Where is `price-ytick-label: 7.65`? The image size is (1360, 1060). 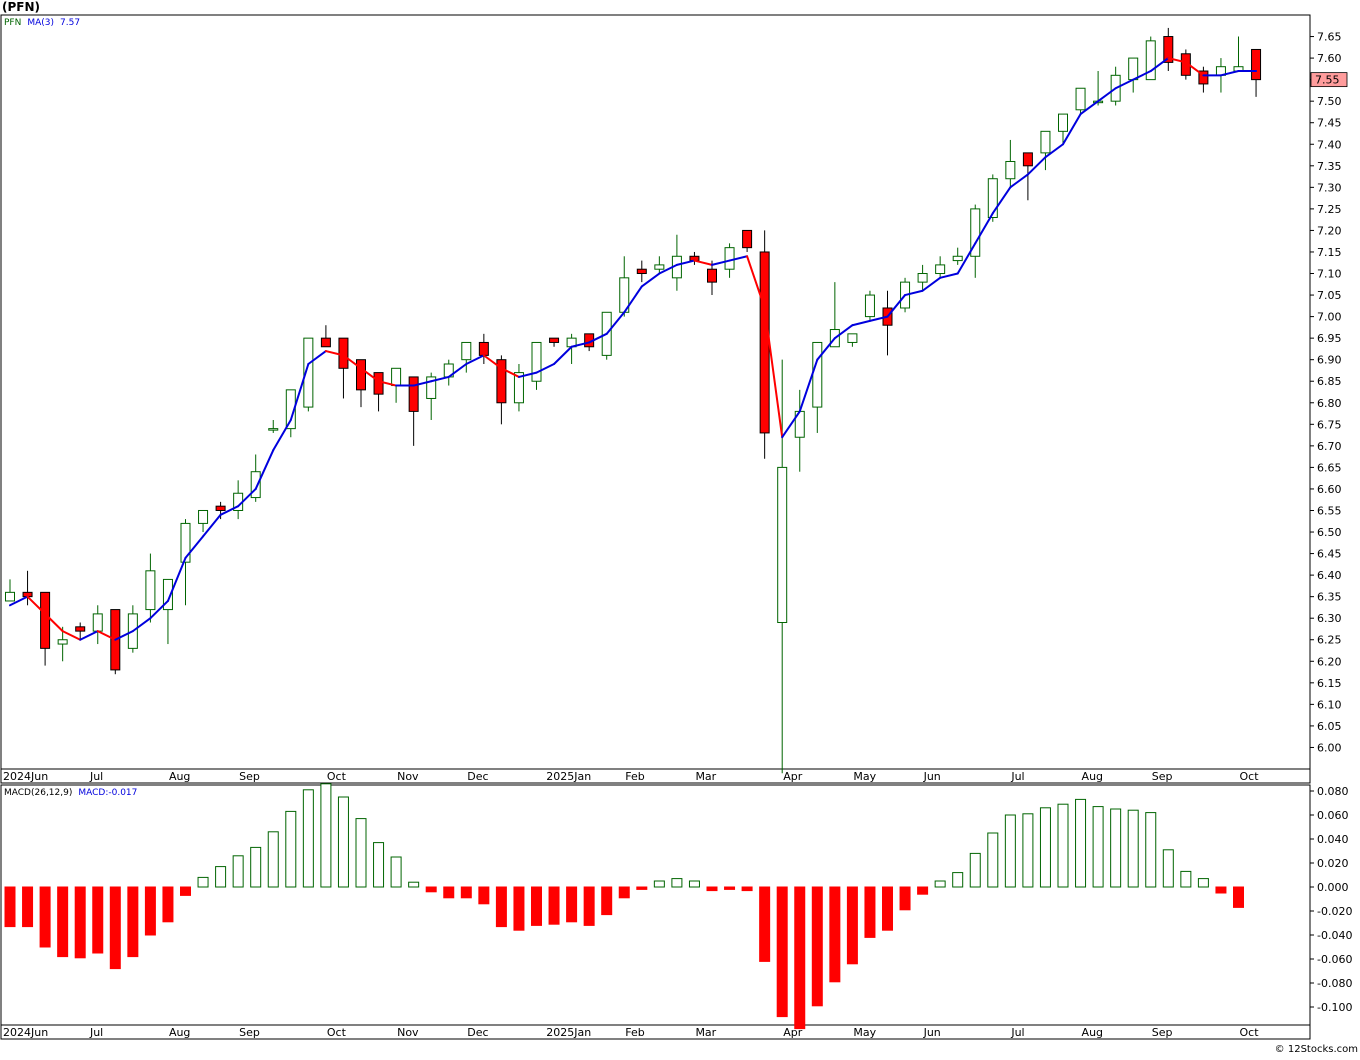 price-ytick-label: 7.65 is located at coordinates (1329, 37).